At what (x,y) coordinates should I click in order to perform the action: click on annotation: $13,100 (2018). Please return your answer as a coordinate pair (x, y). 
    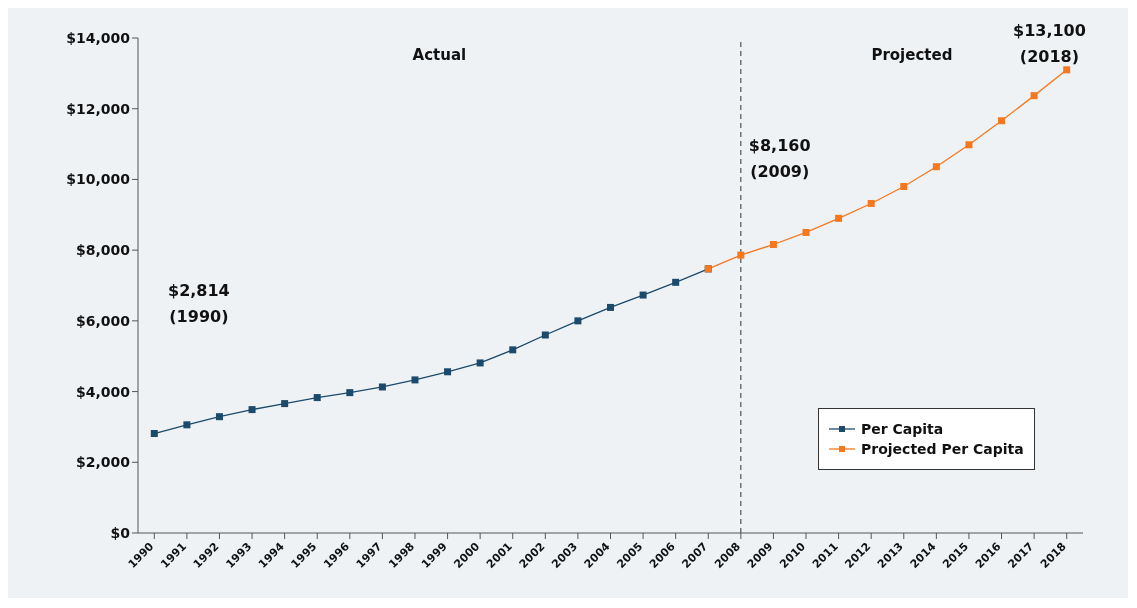
    Looking at the image, I should click on (1049, 44).